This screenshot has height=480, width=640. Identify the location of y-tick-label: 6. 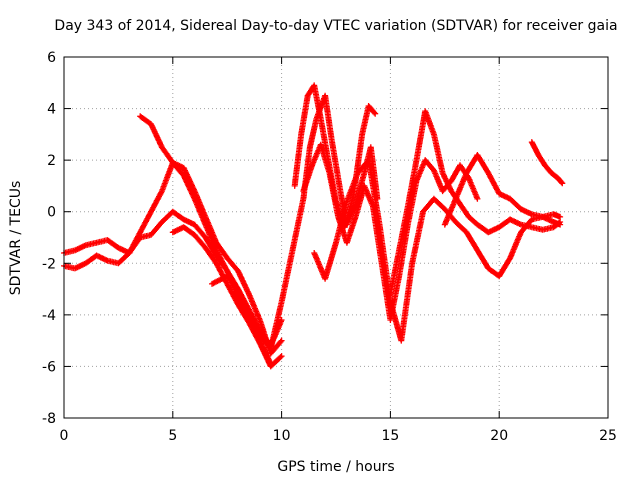
(51, 58).